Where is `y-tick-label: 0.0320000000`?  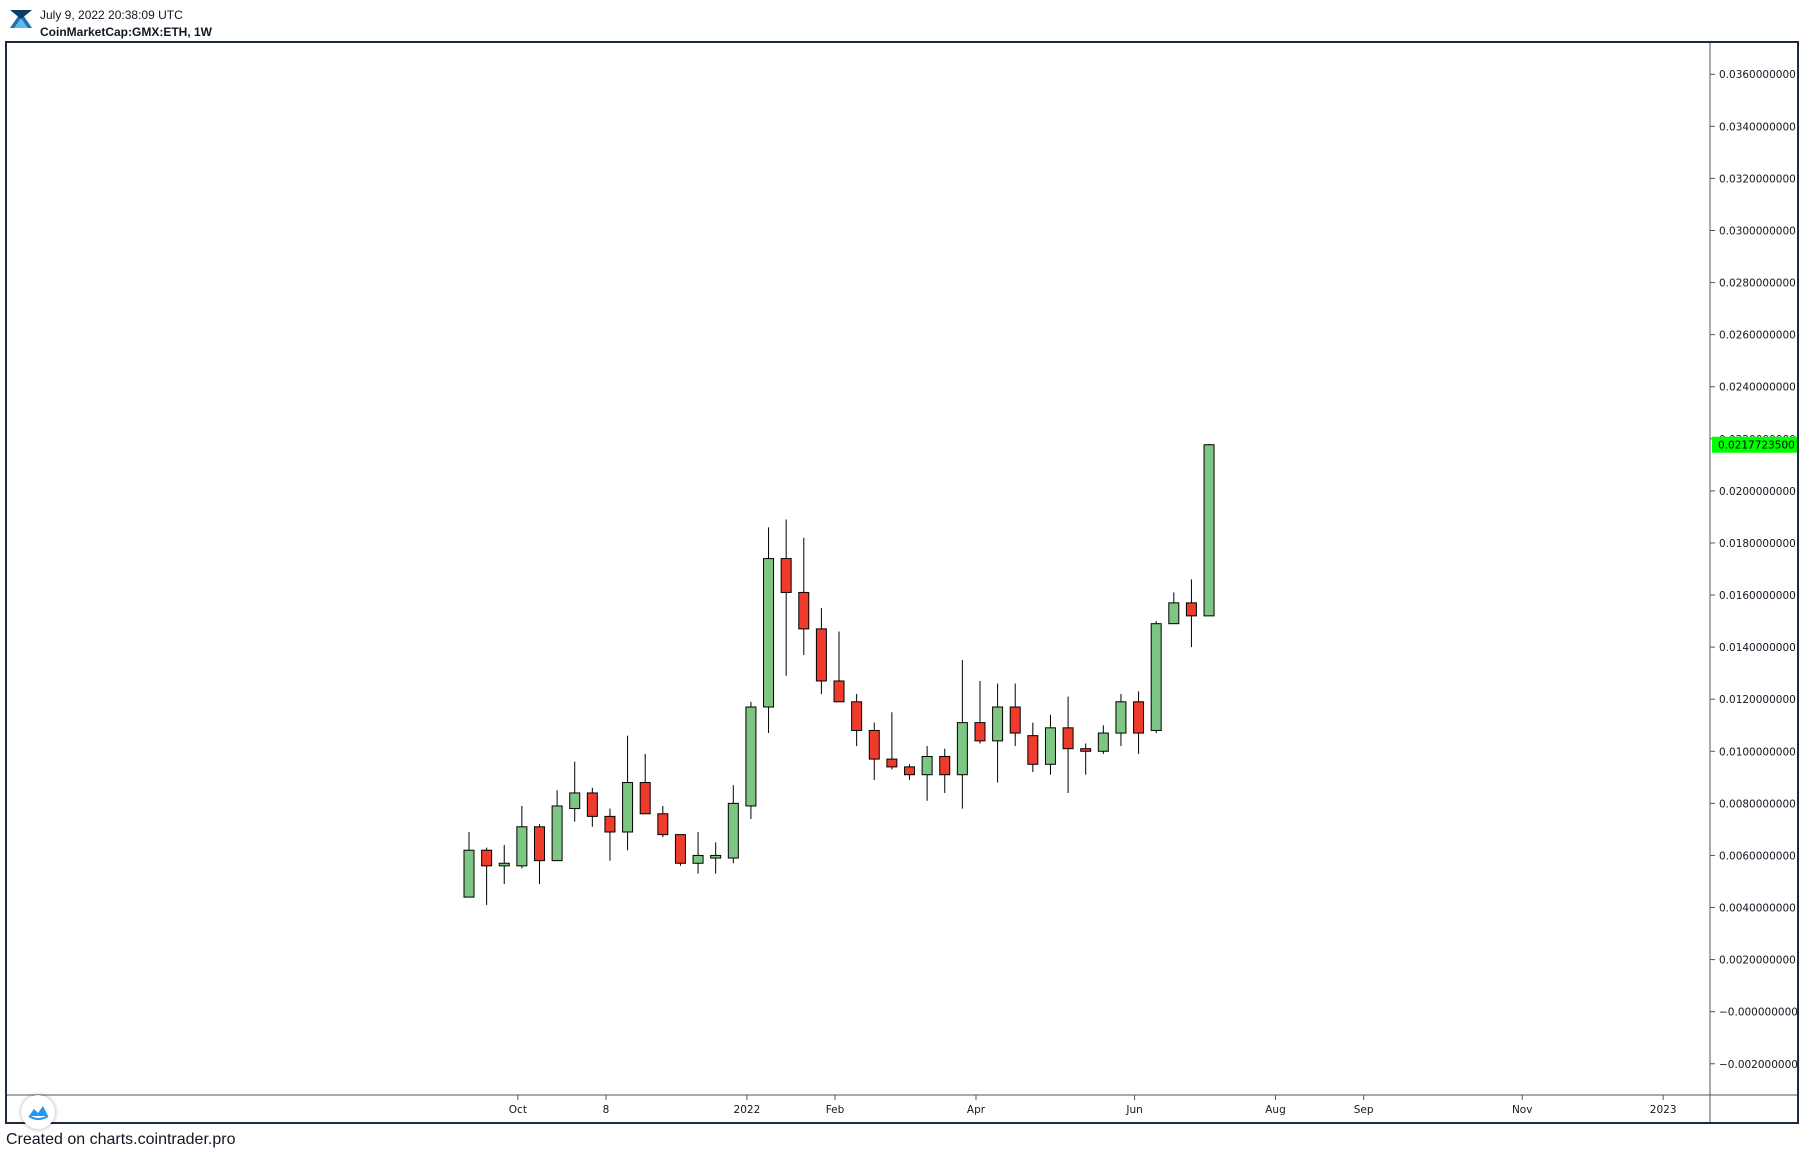 y-tick-label: 0.0320000000 is located at coordinates (1757, 179).